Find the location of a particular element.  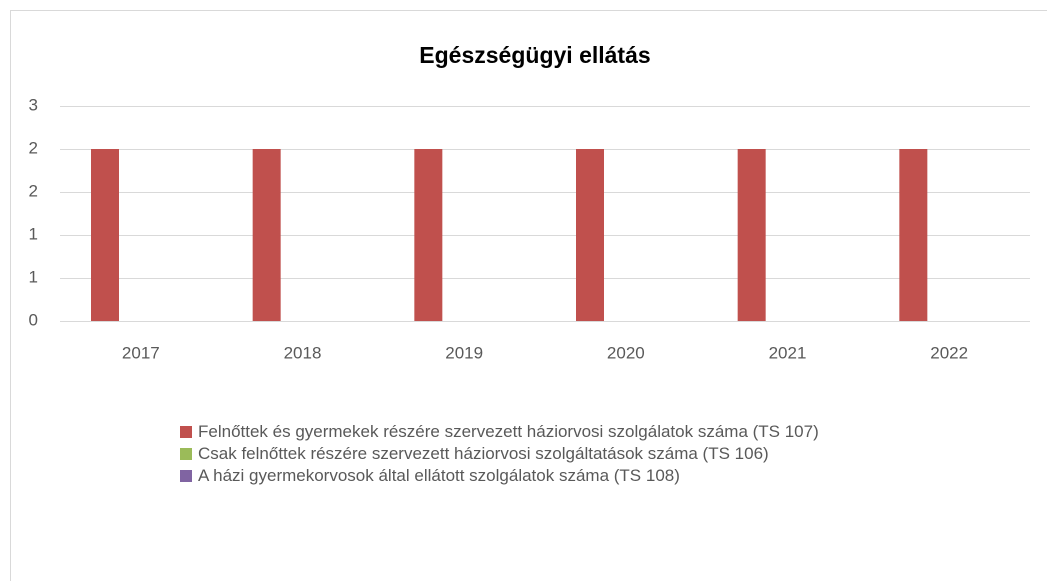

y-tick-label: 0 is located at coordinates (33, 319).